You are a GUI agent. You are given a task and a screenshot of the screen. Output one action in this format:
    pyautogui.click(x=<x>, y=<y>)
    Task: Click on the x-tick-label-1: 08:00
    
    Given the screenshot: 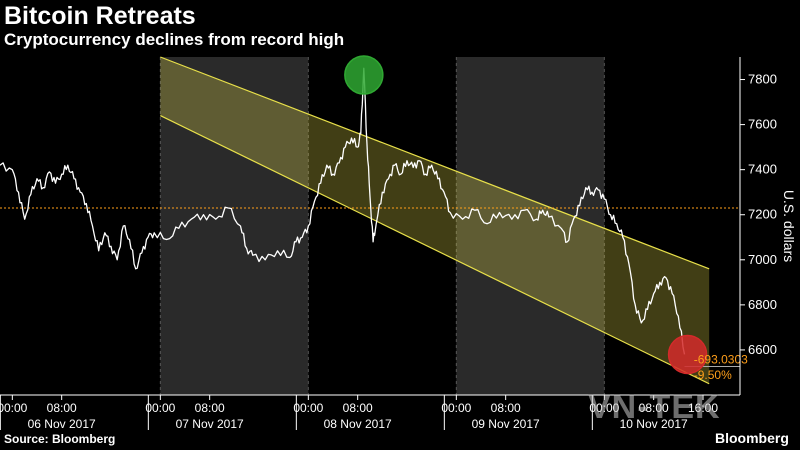 What is the action you would take?
    pyautogui.click(x=62, y=408)
    